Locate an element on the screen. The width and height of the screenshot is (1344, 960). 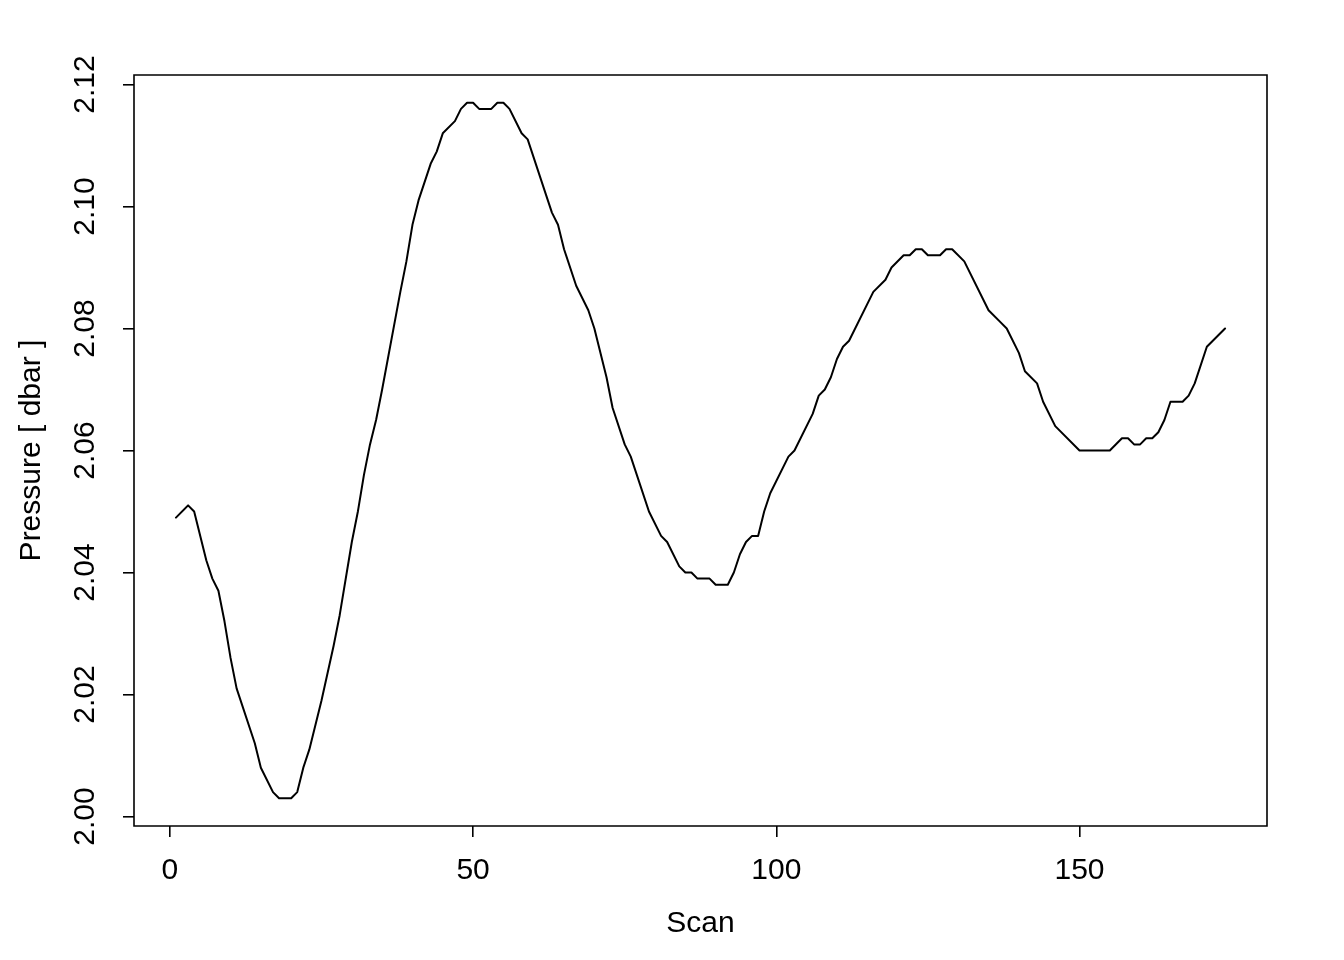
x-tick-label: 0 is located at coordinates (170, 869).